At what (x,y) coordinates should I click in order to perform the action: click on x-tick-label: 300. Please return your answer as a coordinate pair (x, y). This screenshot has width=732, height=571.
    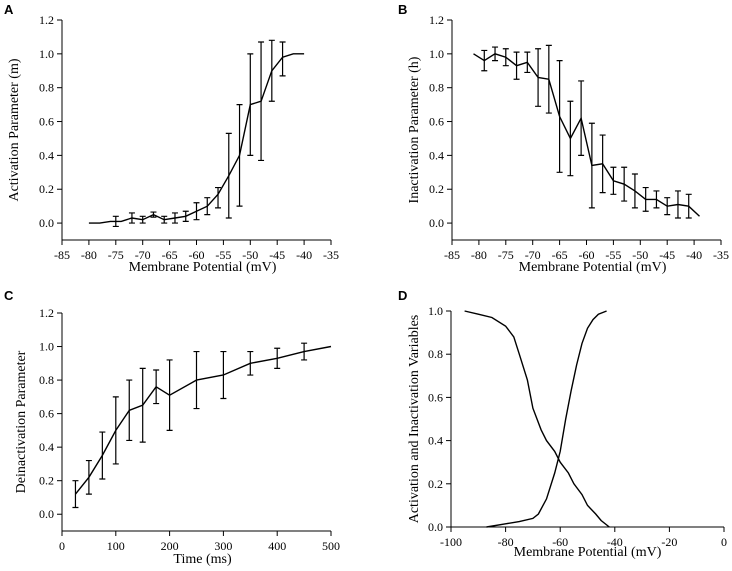
    Looking at the image, I should click on (223, 546).